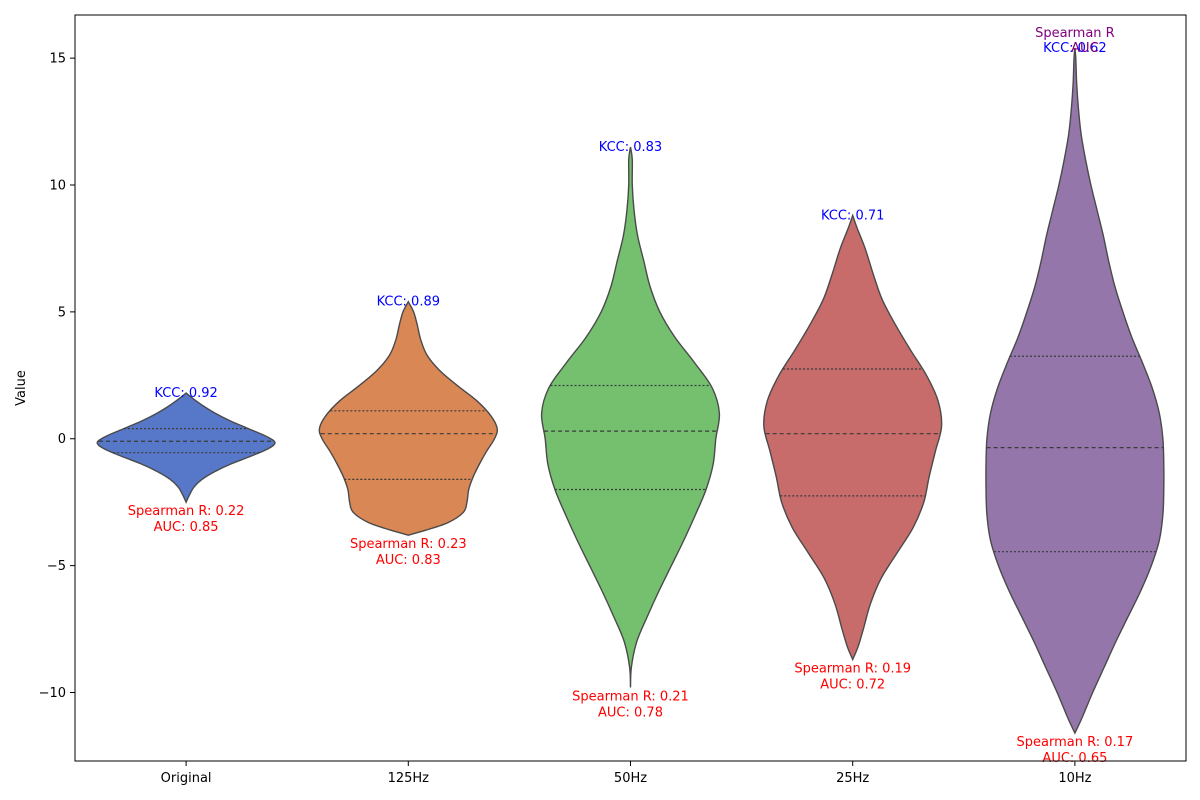  What do you see at coordinates (62, 312) in the screenshot?
I see `y-tick-label: 5` at bounding box center [62, 312].